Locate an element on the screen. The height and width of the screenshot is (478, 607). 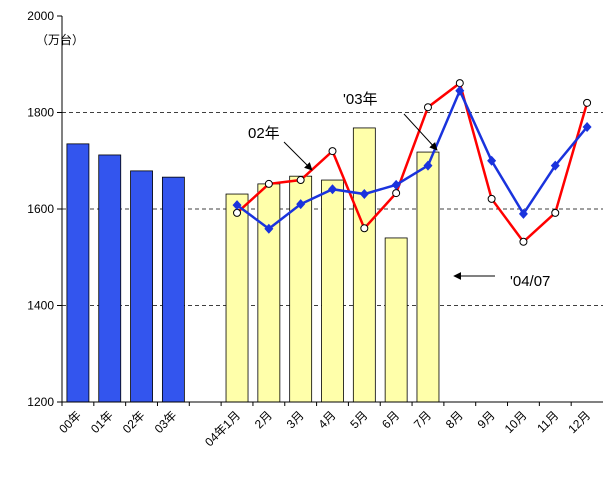
annotation: '03年 is located at coordinates (360, 99).